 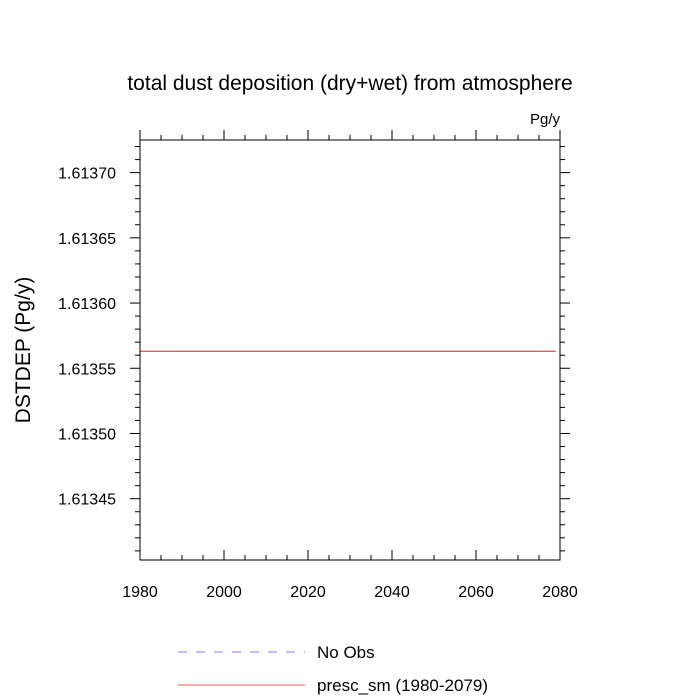 What do you see at coordinates (87, 500) in the screenshot?
I see `y-tick-label: 1.61345` at bounding box center [87, 500].